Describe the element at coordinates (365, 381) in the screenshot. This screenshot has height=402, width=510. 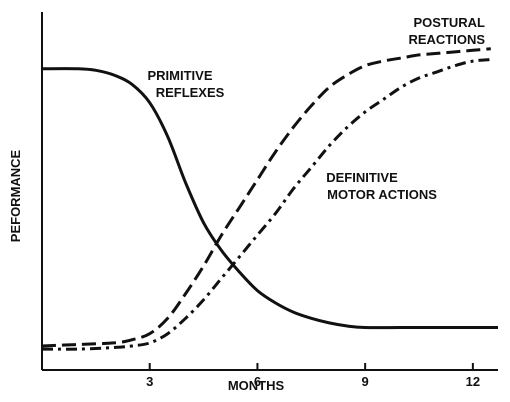
I see `x-tick-label: 9` at that location.